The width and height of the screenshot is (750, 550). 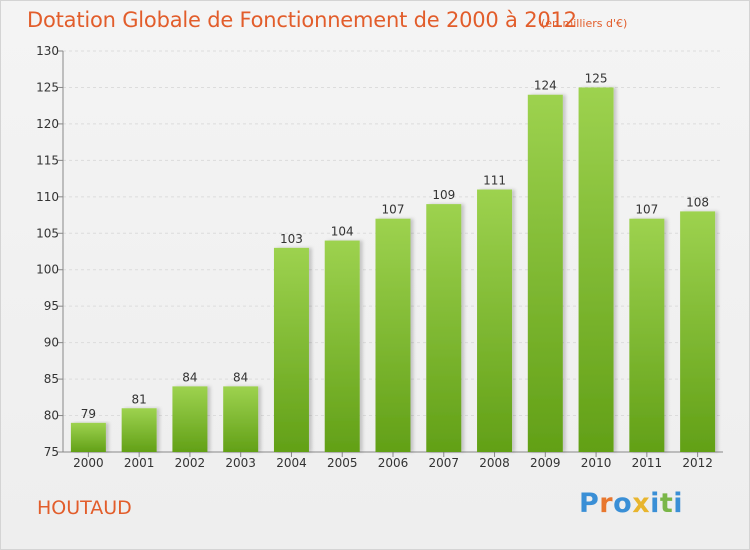 I want to click on bar-2012, so click(x=698, y=331).